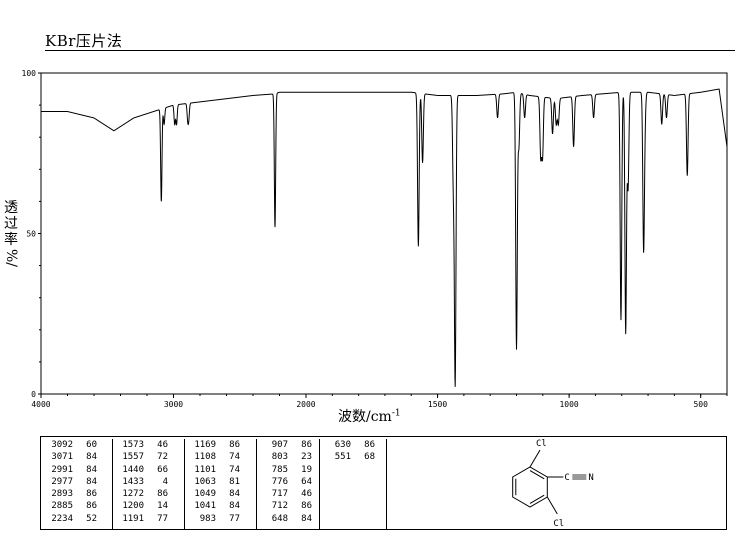 The width and height of the screenshot is (737, 539). What do you see at coordinates (342, 457) in the screenshot?
I see `peak-wavenumber: 551` at bounding box center [342, 457].